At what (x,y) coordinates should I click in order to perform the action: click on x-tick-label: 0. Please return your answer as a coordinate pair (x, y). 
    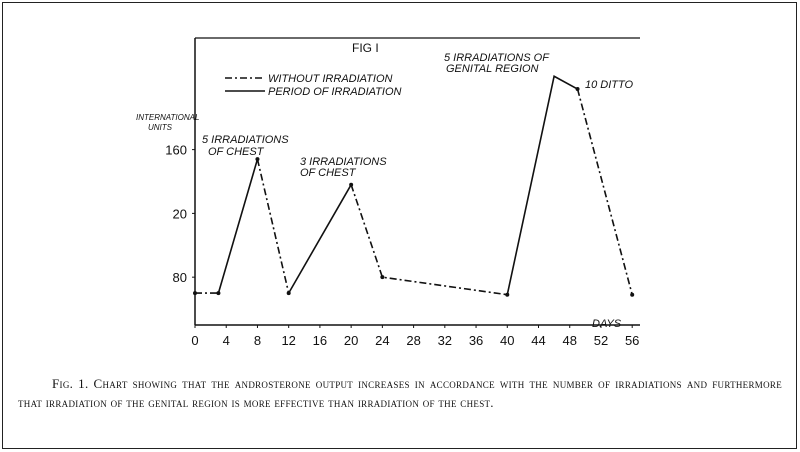
    Looking at the image, I should click on (194, 340).